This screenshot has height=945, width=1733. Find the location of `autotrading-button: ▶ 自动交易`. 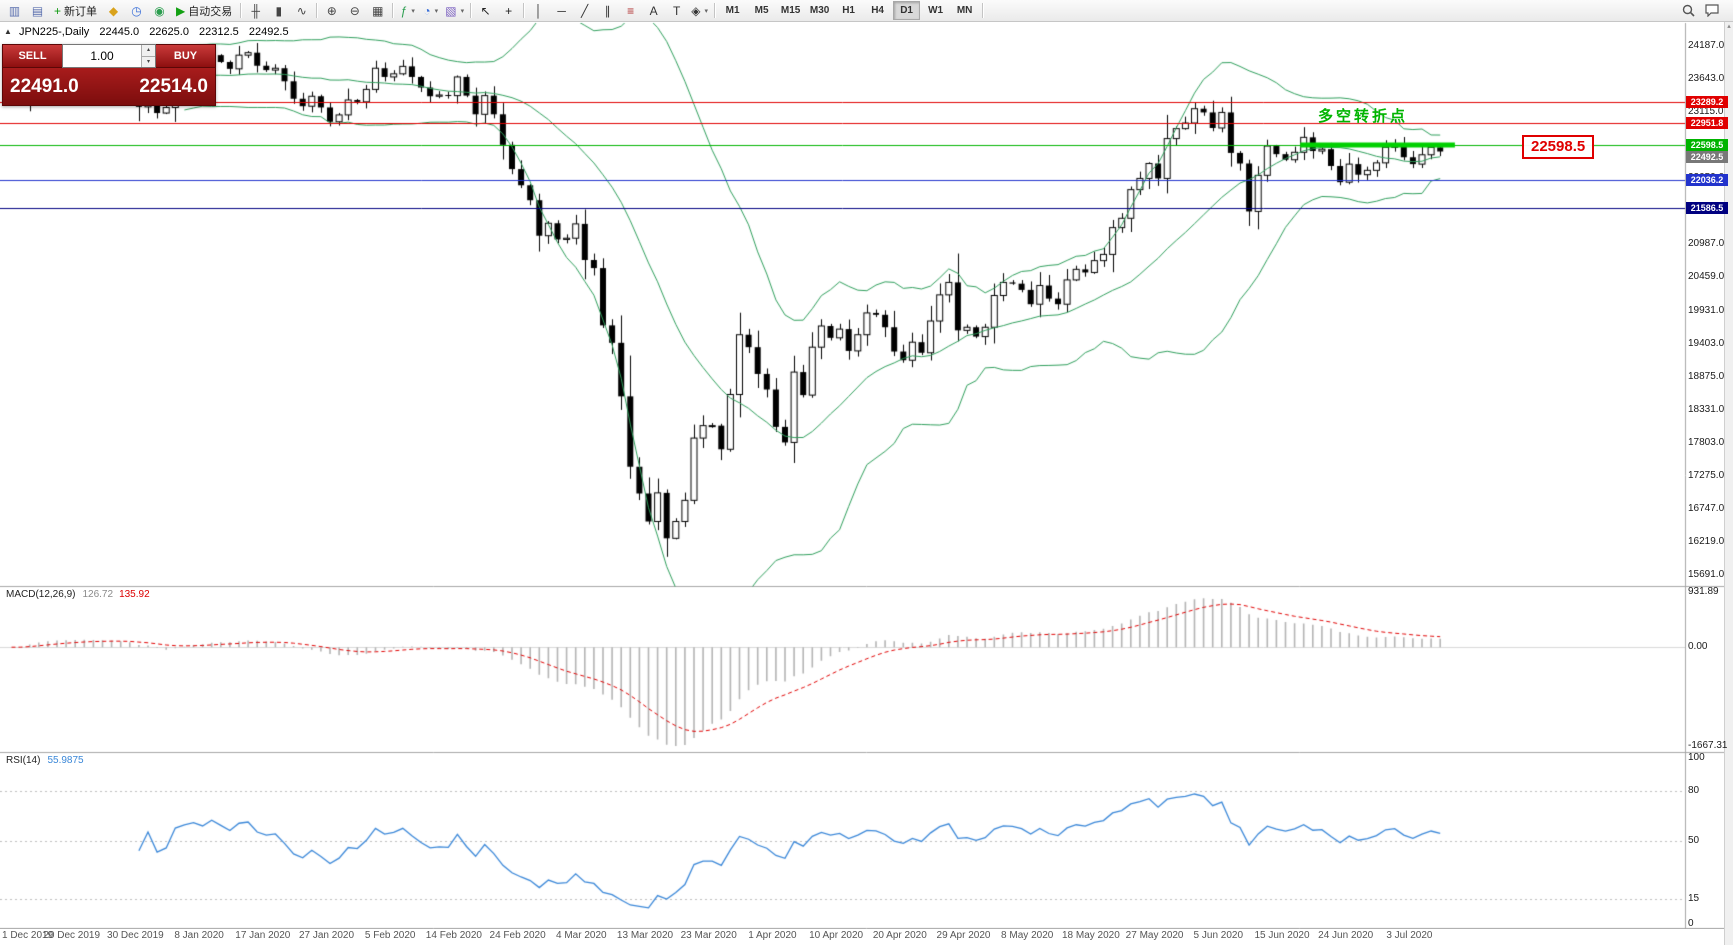

autotrading-button: ▶ 自动交易 is located at coordinates (204, 11).